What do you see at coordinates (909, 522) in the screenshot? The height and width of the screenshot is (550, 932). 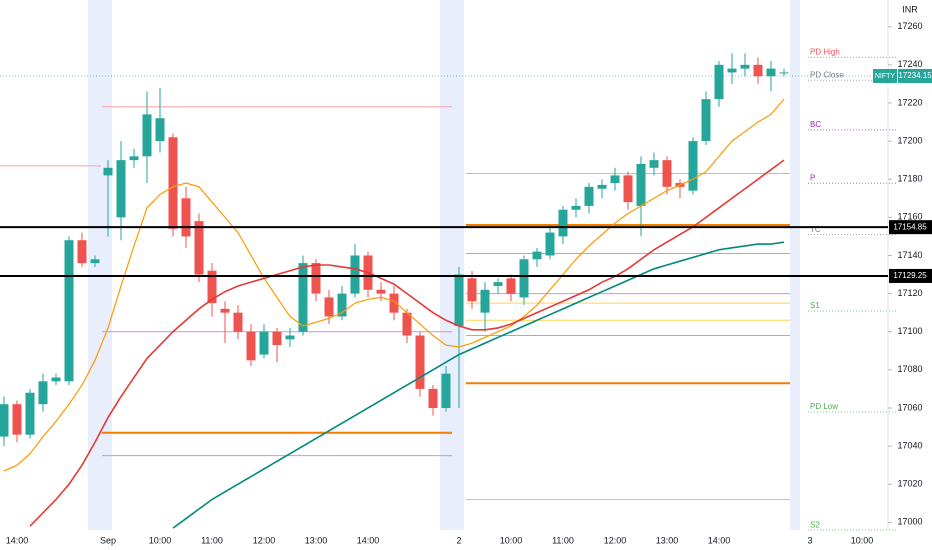 I see `y-tick-label: 17000` at bounding box center [909, 522].